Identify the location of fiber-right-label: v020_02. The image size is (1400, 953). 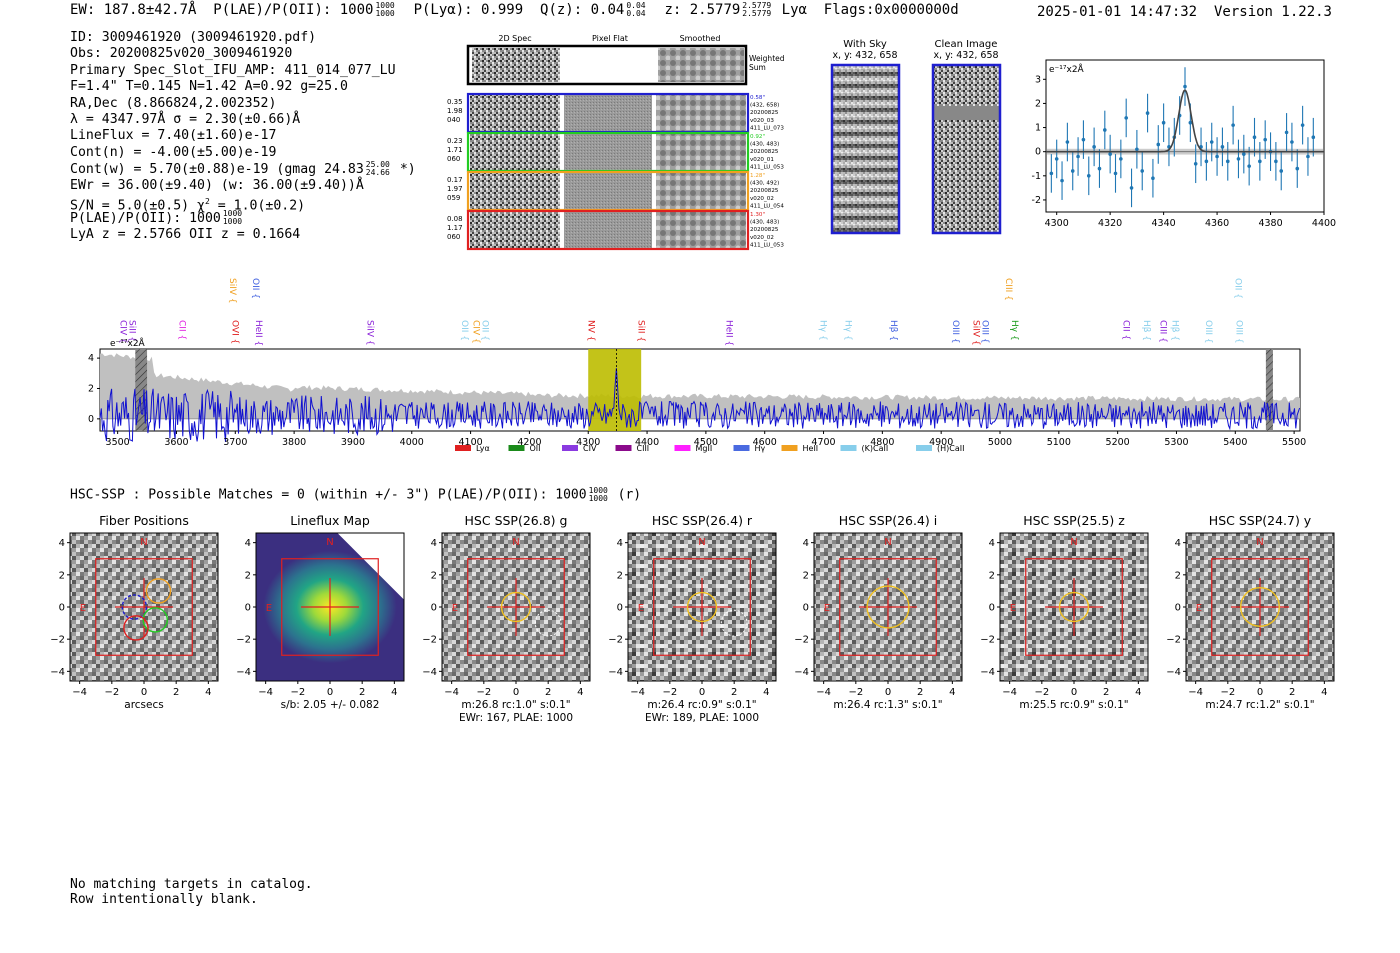
(762, 199).